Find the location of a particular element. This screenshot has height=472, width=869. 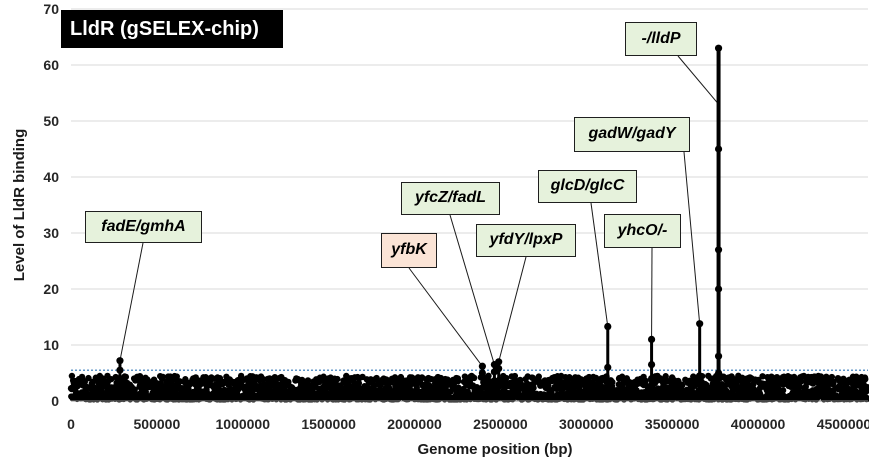

y-tick-label: 40 is located at coordinates (51, 177).